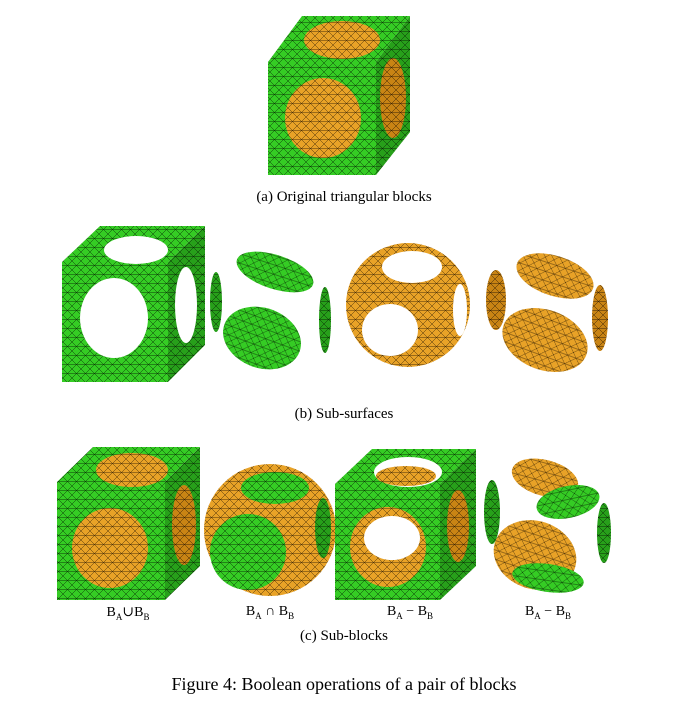 This screenshot has width=688, height=702. Describe the element at coordinates (548, 612) in the screenshot. I see `operation-label-difference-2: BA − BB` at that location.